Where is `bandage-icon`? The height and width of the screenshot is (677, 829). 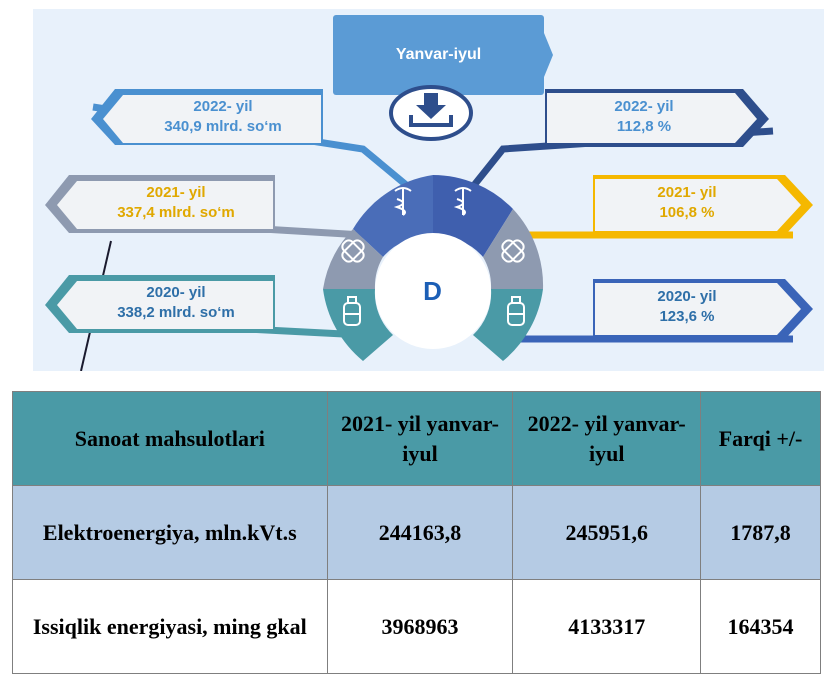
bandage-icon is located at coordinates (433, 251).